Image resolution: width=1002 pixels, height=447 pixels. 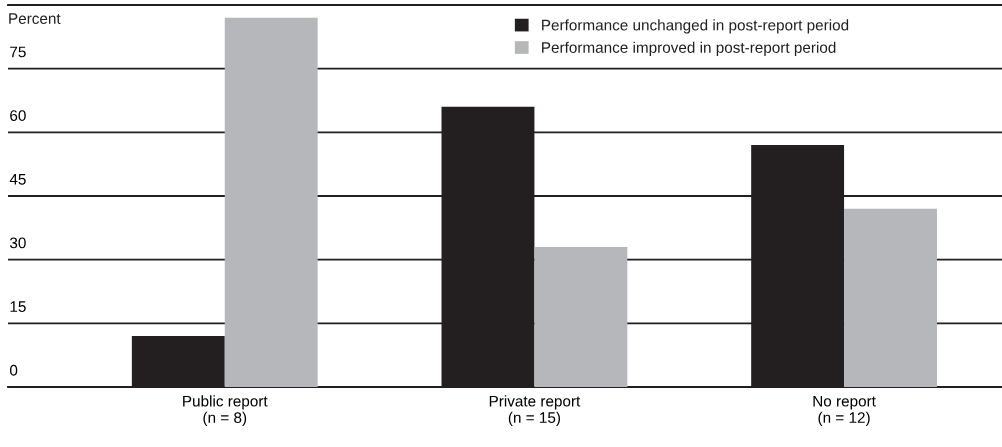 I want to click on y-tick-label: 0, so click(x=13, y=370).